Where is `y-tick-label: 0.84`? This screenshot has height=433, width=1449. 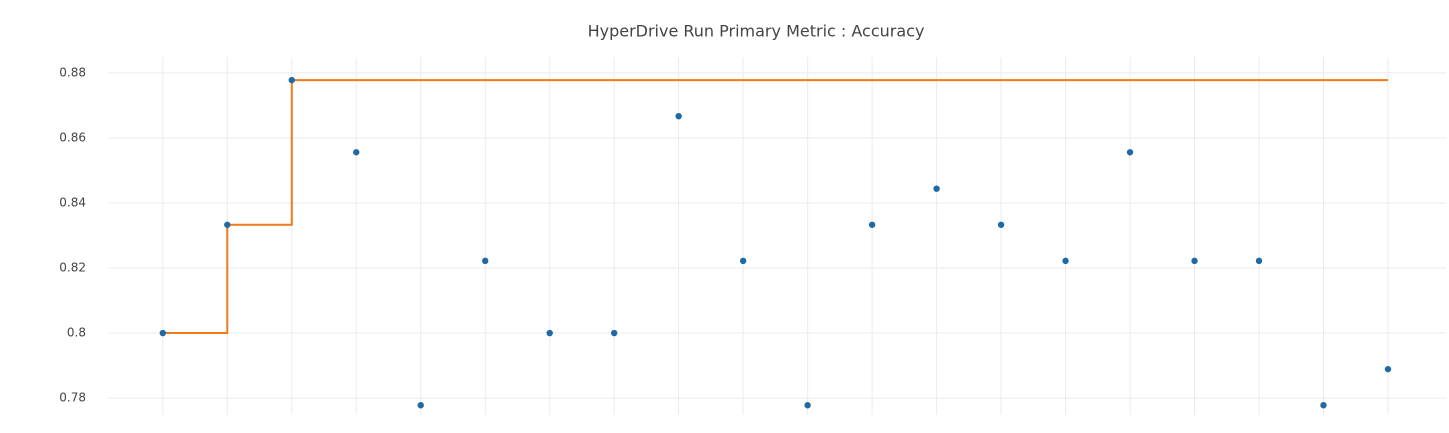
y-tick-label: 0.84 is located at coordinates (72, 202).